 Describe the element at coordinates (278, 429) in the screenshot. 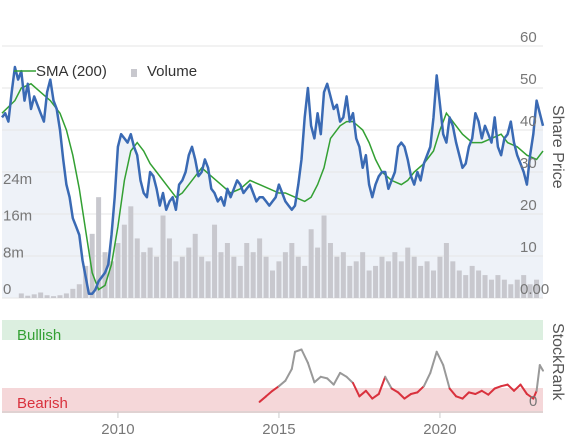

I see `x-axis-tick-label: 2015` at that location.